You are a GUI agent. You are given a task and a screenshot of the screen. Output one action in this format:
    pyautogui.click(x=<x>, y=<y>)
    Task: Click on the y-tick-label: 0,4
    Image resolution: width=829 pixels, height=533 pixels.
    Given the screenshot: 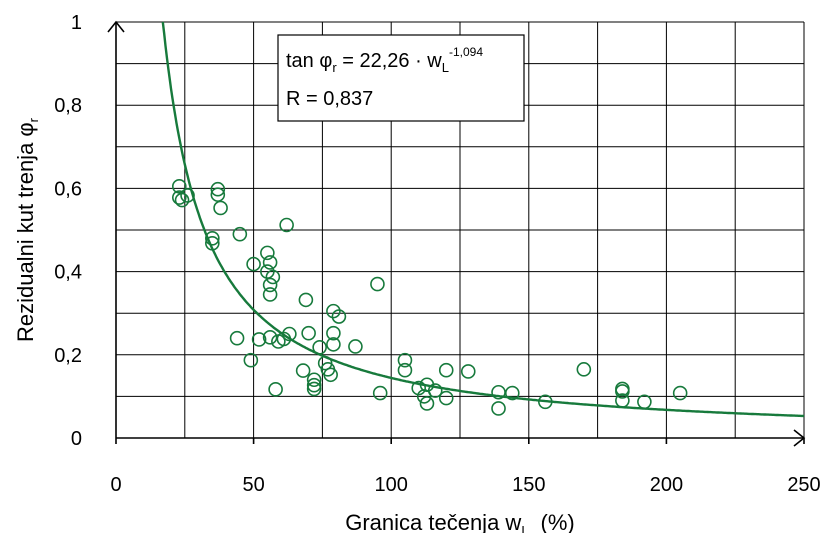 What is the action you would take?
    pyautogui.click(x=68, y=273)
    